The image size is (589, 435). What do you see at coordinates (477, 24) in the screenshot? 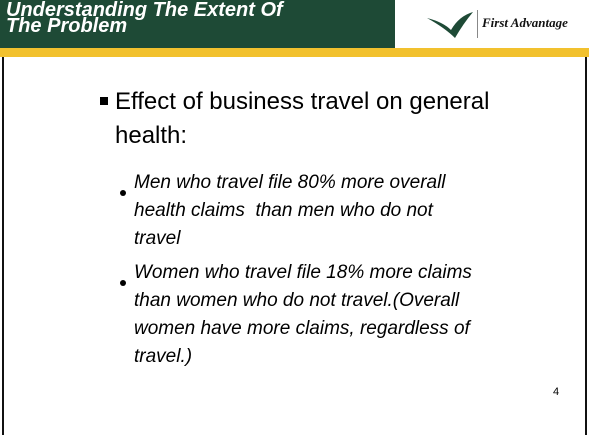
I see `logo-separator` at bounding box center [477, 24].